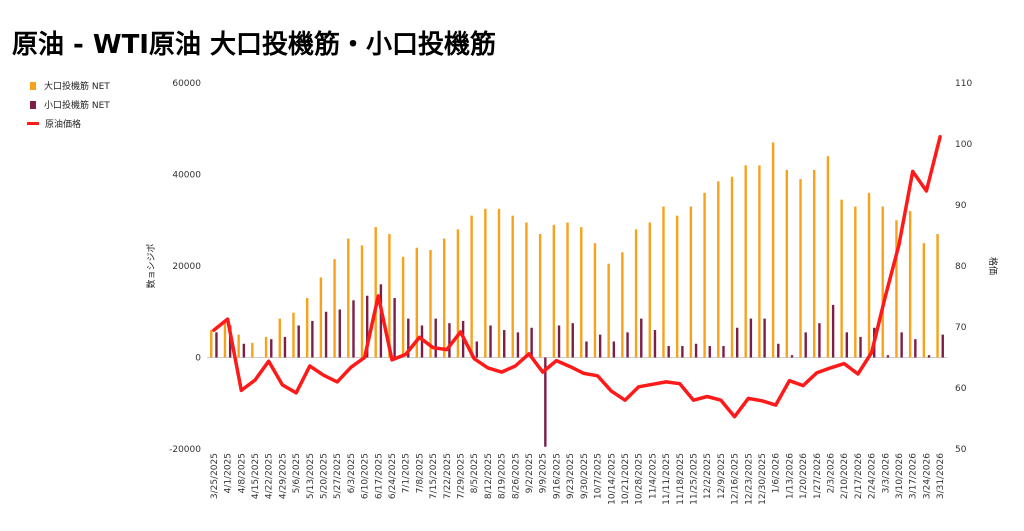  I want to click on legend-swatch-price, so click(33, 123).